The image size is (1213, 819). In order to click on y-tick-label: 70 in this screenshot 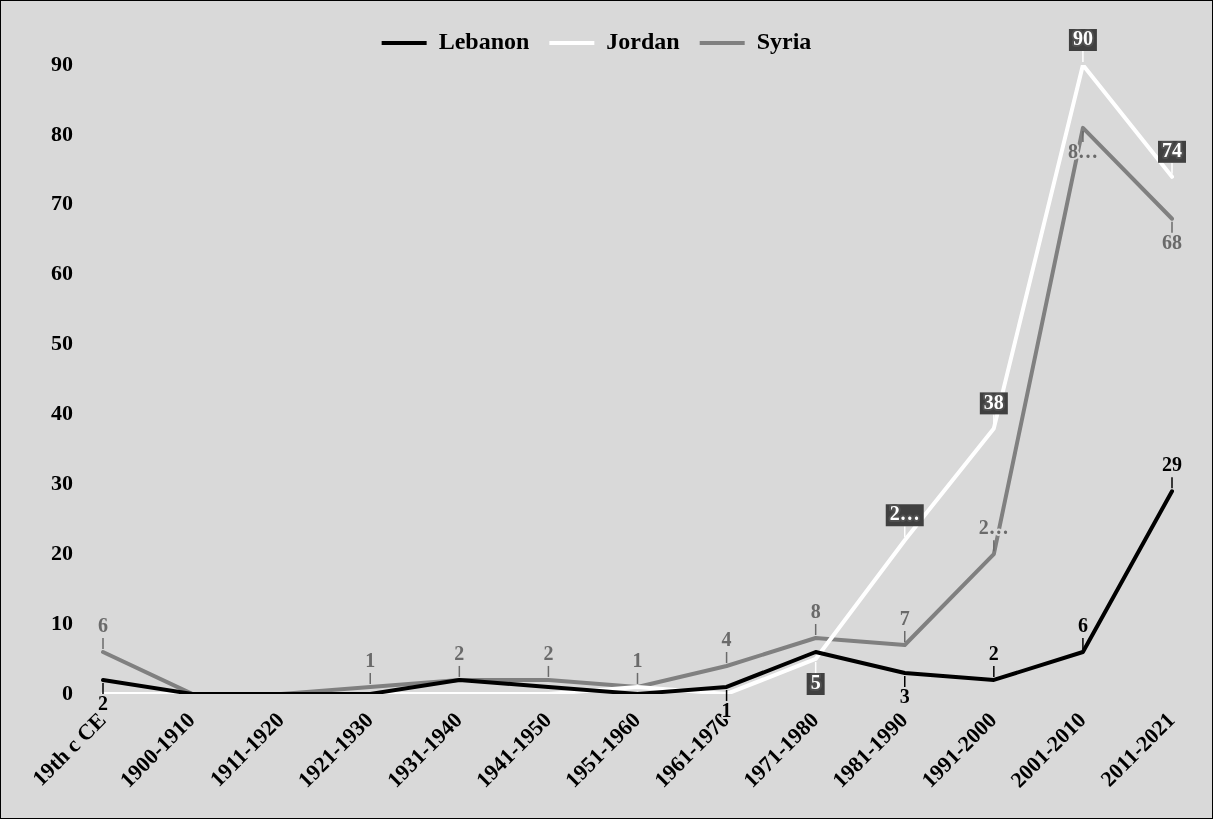, I will do `click(62, 203)`.